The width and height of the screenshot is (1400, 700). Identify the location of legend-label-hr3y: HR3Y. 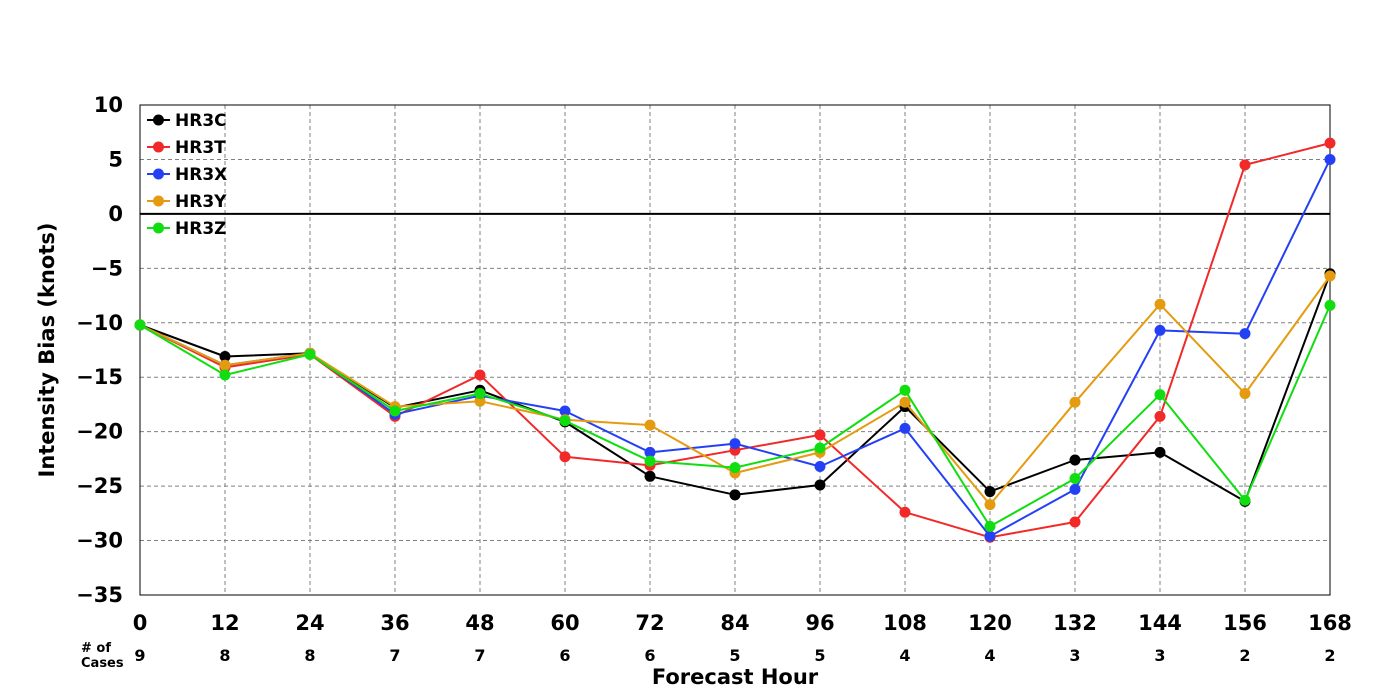
(201, 202).